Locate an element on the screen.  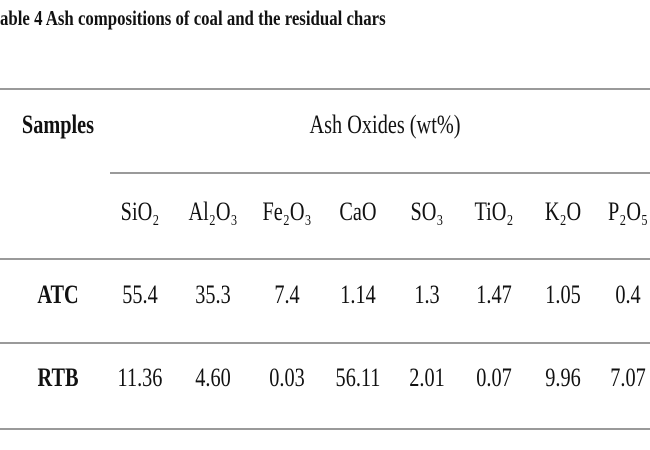
column-header: TiO₂ is located at coordinates (494, 211).